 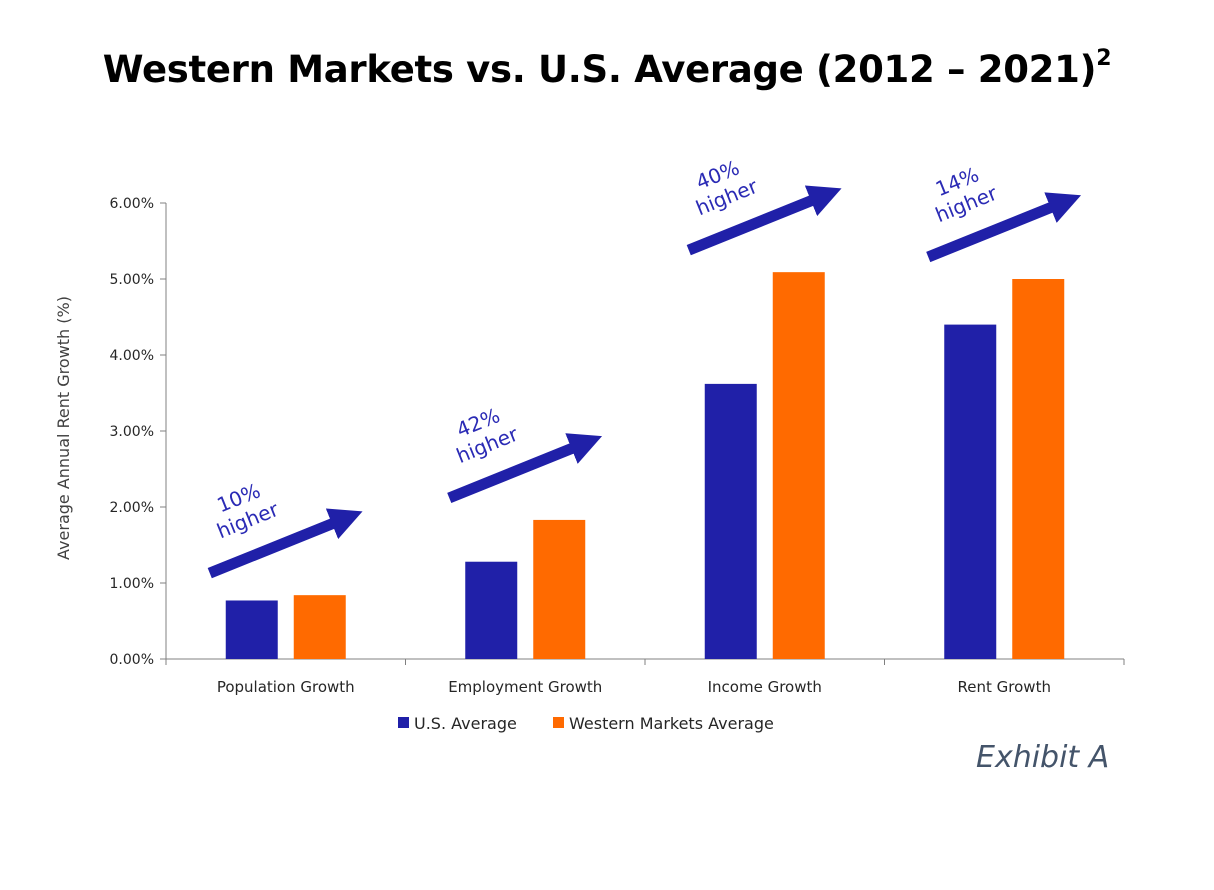 What do you see at coordinates (132, 204) in the screenshot?
I see `y-tick-label: 6.00%` at bounding box center [132, 204].